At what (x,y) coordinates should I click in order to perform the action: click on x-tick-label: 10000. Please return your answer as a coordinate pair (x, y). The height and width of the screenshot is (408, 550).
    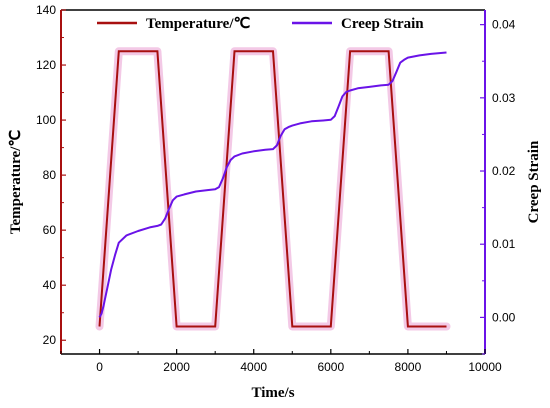
    Looking at the image, I should click on (485, 367).